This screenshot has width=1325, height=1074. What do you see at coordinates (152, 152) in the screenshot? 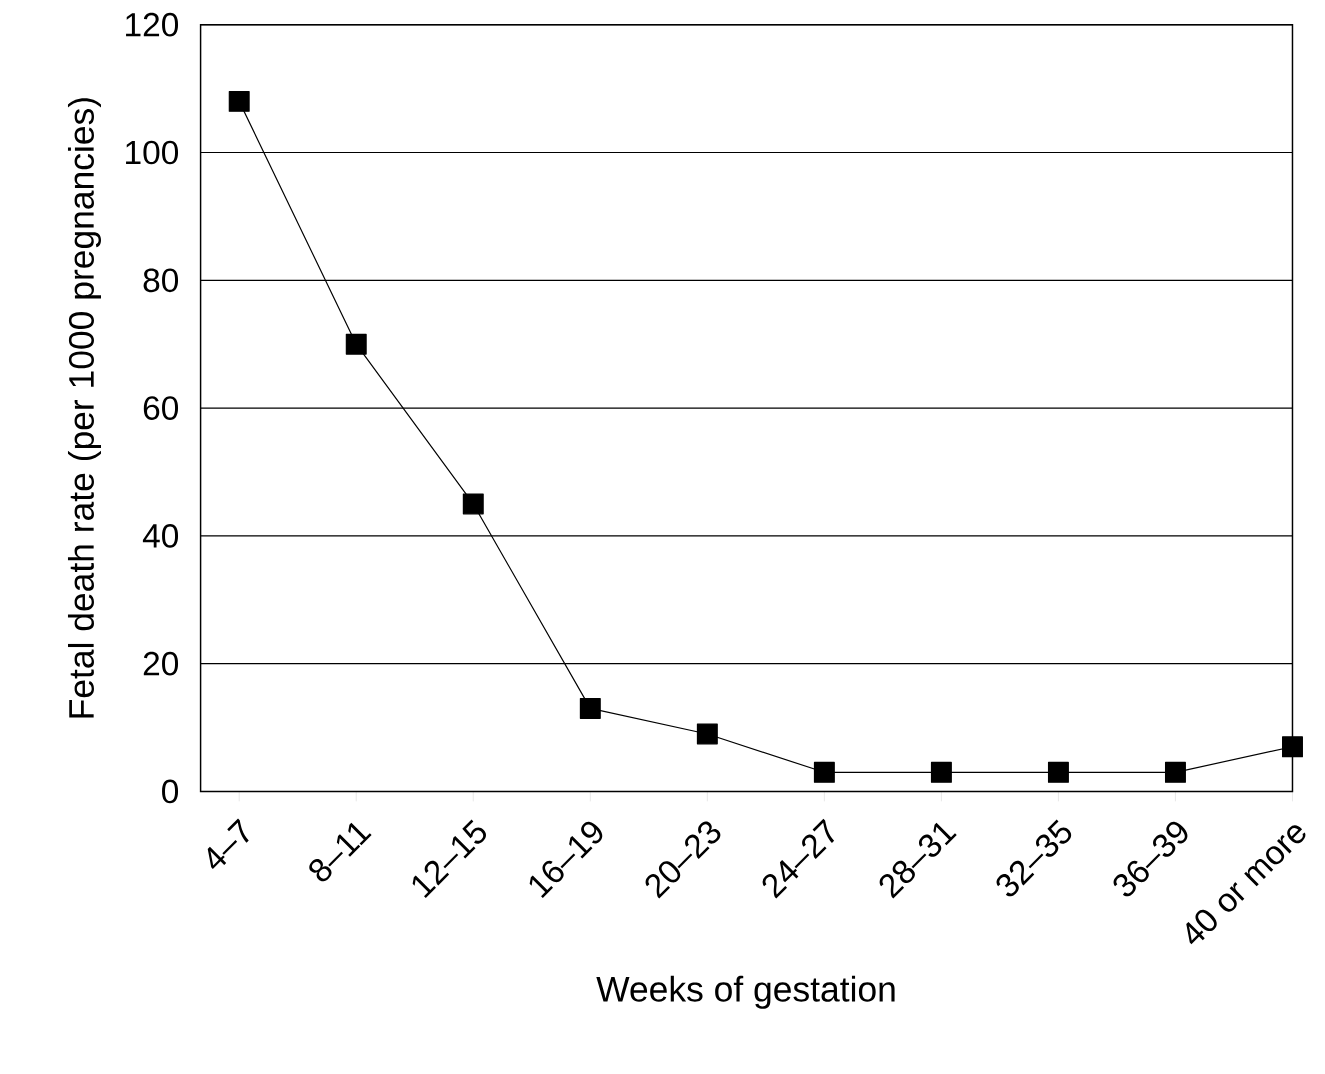
I see `y-tick-label: 100` at bounding box center [152, 152].